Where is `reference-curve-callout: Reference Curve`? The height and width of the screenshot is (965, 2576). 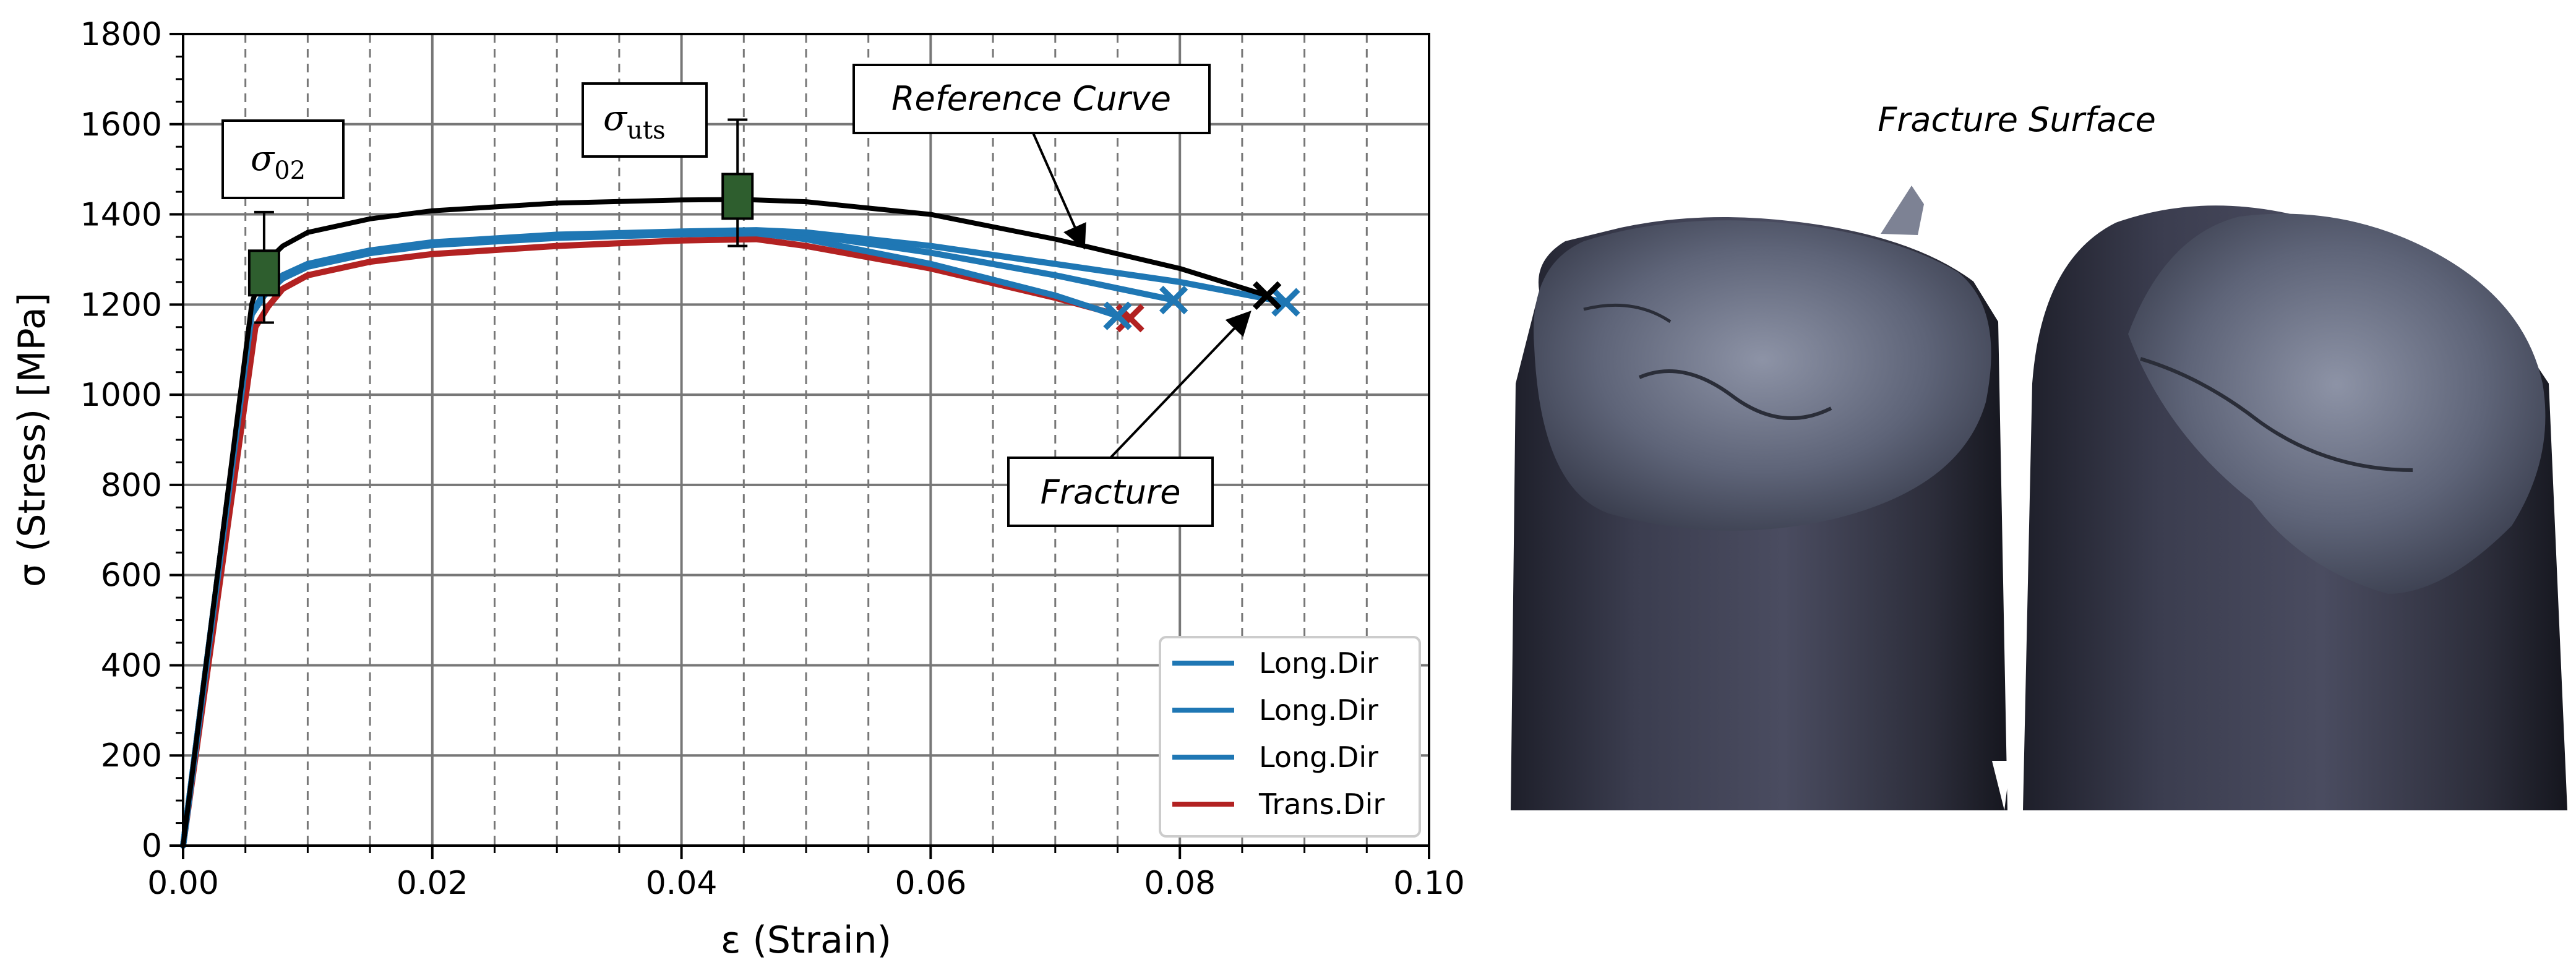
reference-curve-callout: Reference Curve is located at coordinates (1031, 157).